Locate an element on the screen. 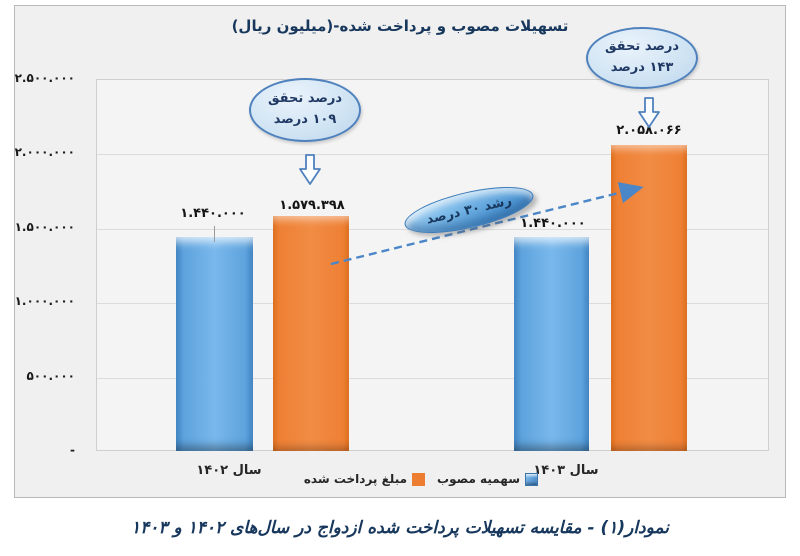 The image size is (800, 556). legend-label-paid: مبلغ پرداخت شده is located at coordinates (355, 479).